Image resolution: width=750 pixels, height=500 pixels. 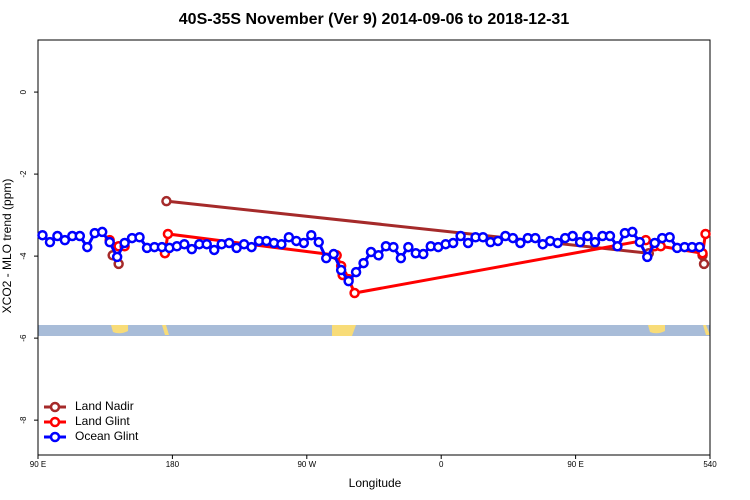 What do you see at coordinates (173, 464) in the screenshot?
I see `x-tick-label: 180` at bounding box center [173, 464].